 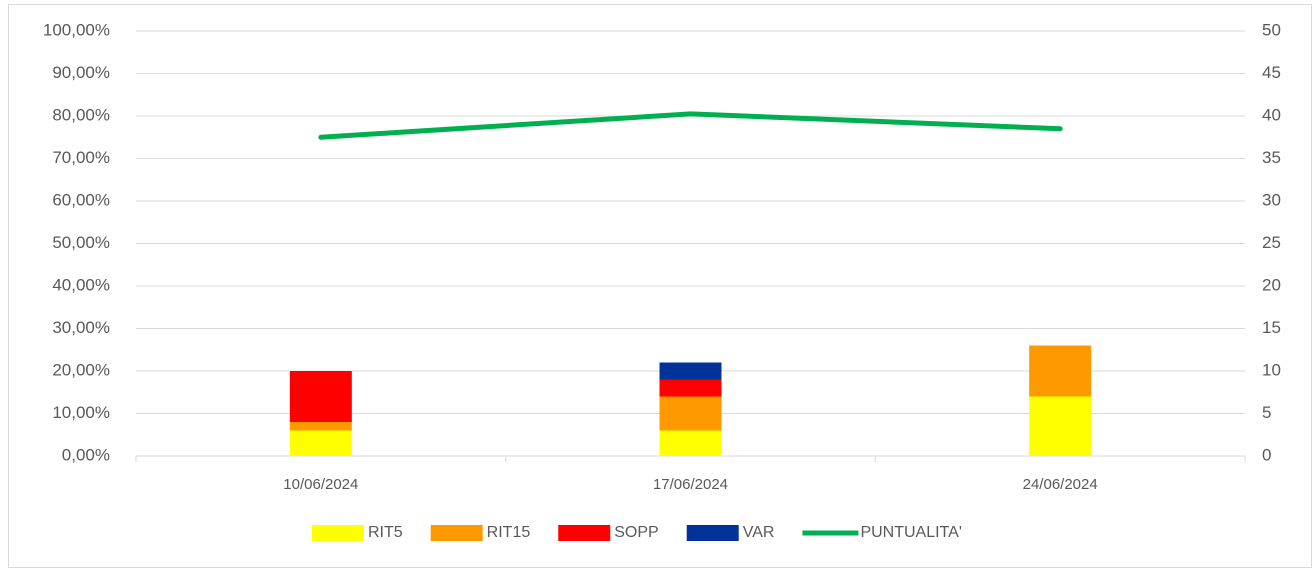 What do you see at coordinates (1271, 199) in the screenshot?
I see `y2-tick-label: 30` at bounding box center [1271, 199].